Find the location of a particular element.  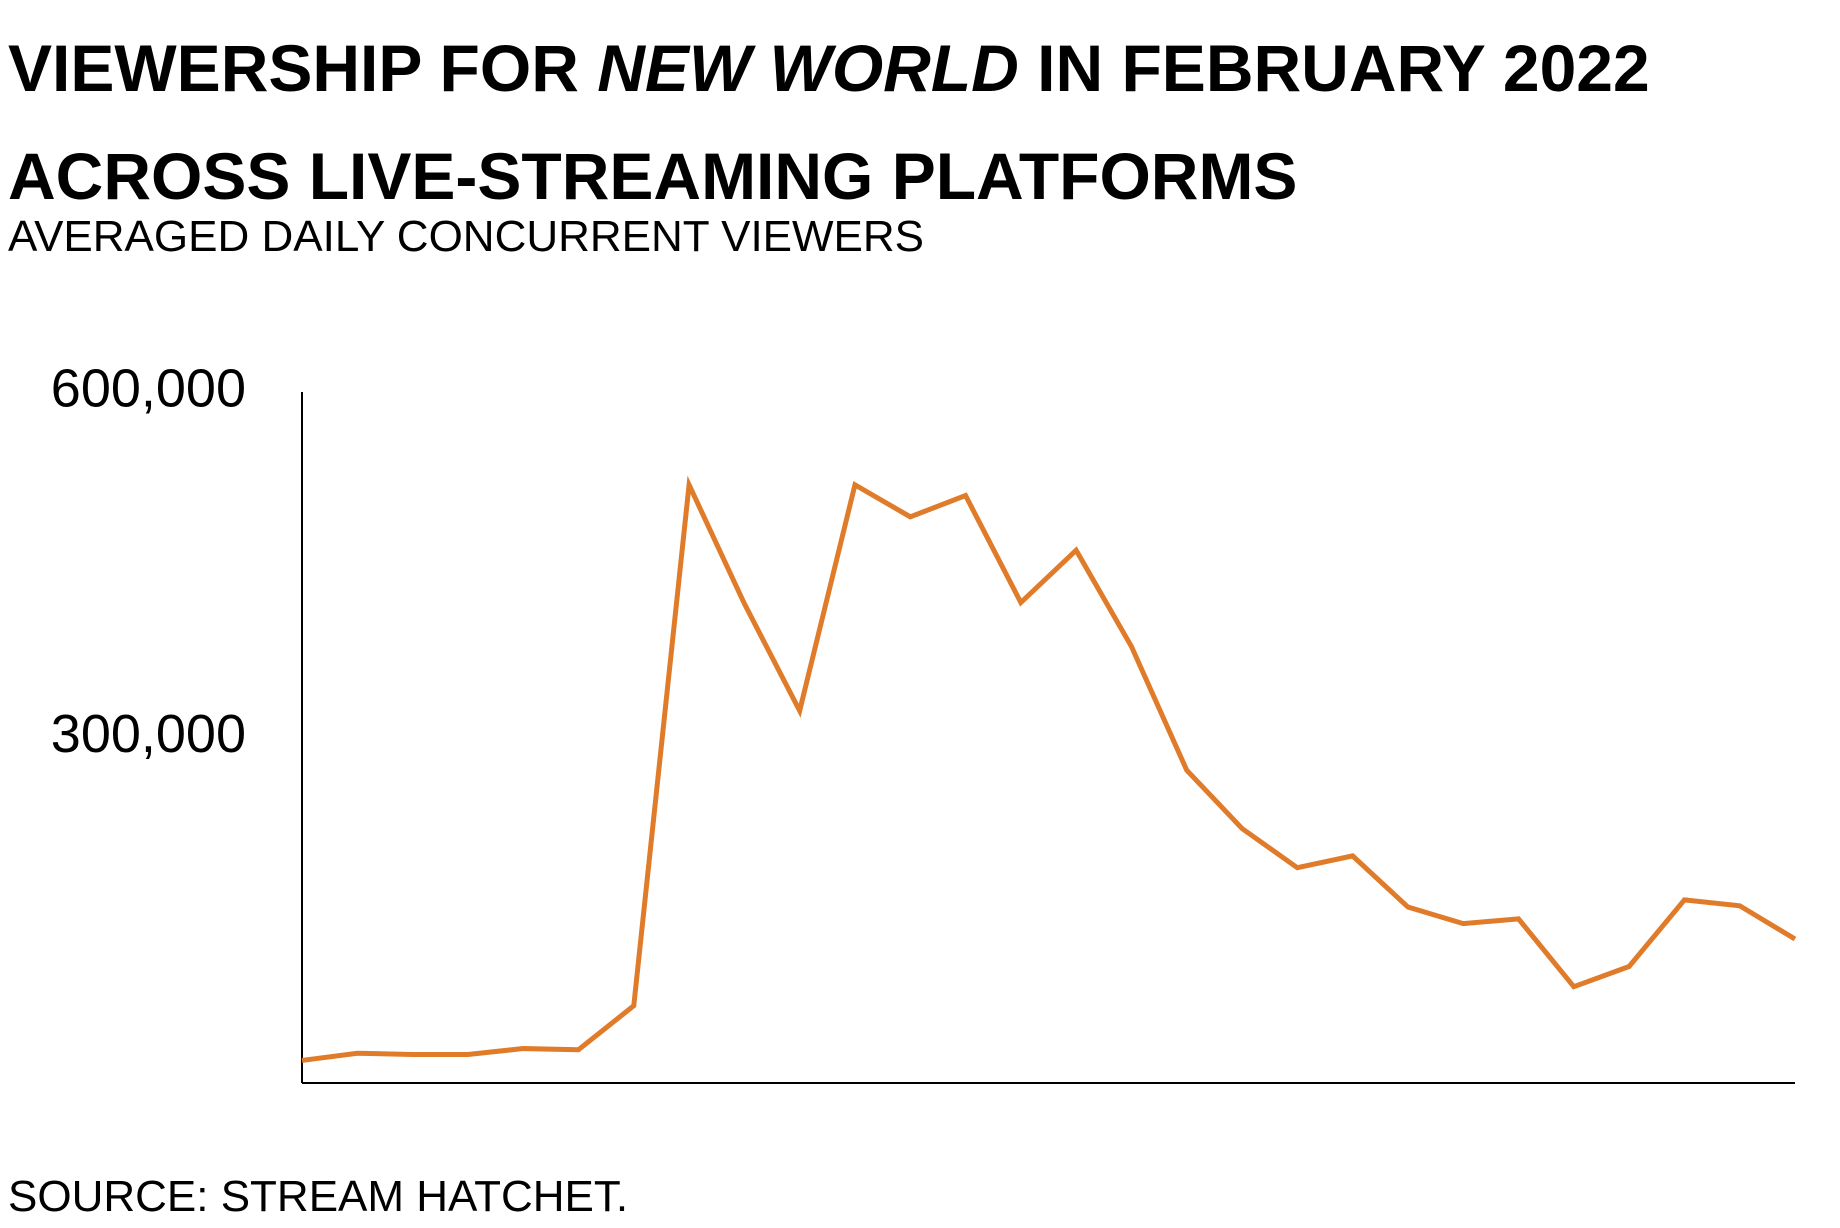

y-tick-label: 600,000 is located at coordinates (148, 388).